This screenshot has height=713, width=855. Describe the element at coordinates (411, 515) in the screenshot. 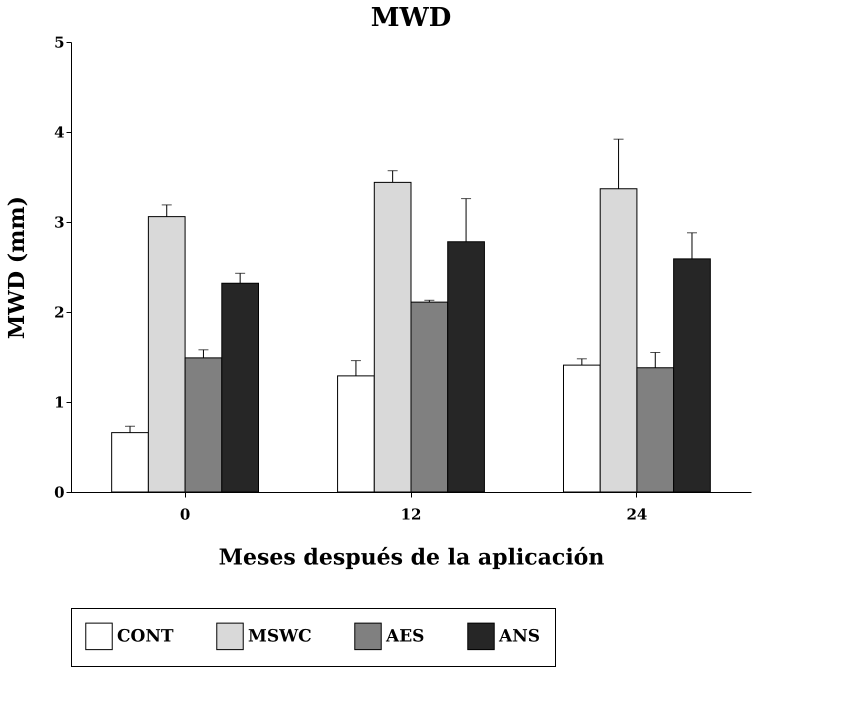

I see `x-tick-label: 12` at that location.